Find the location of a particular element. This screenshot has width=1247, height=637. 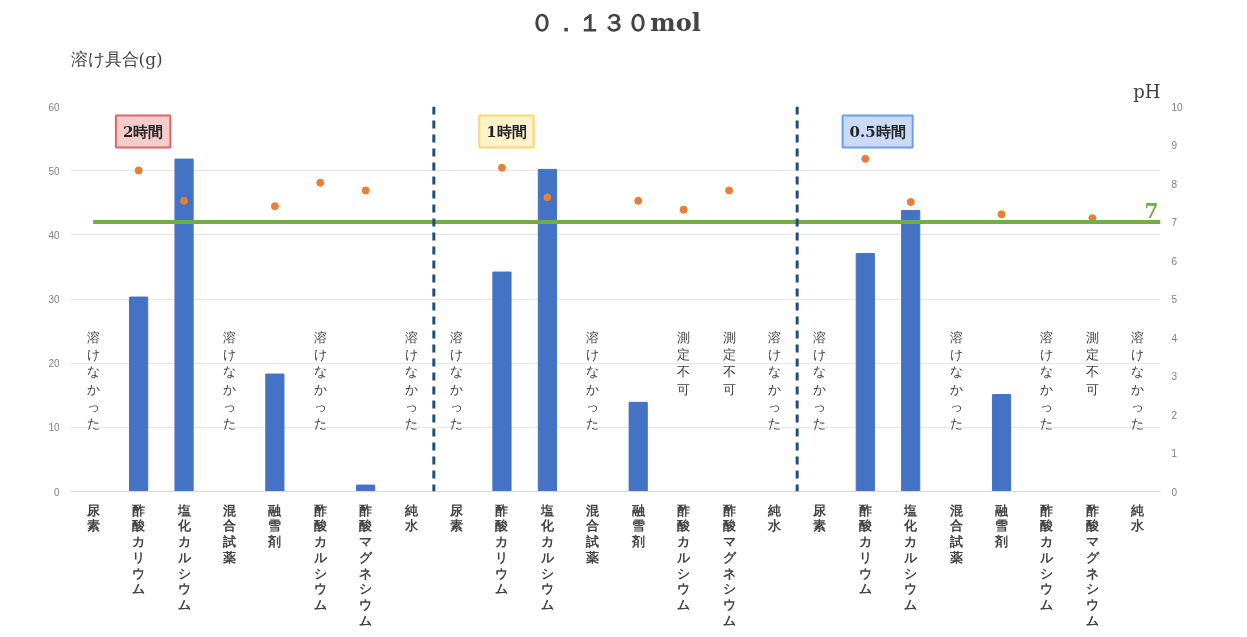

annotation: 1時間 is located at coordinates (506, 131).